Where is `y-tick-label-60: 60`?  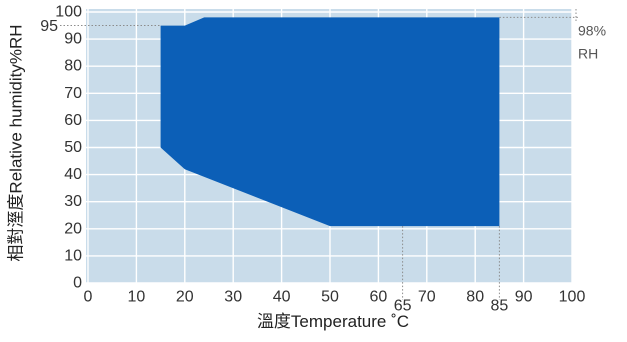
y-tick-label-60: 60 is located at coordinates (73, 120).